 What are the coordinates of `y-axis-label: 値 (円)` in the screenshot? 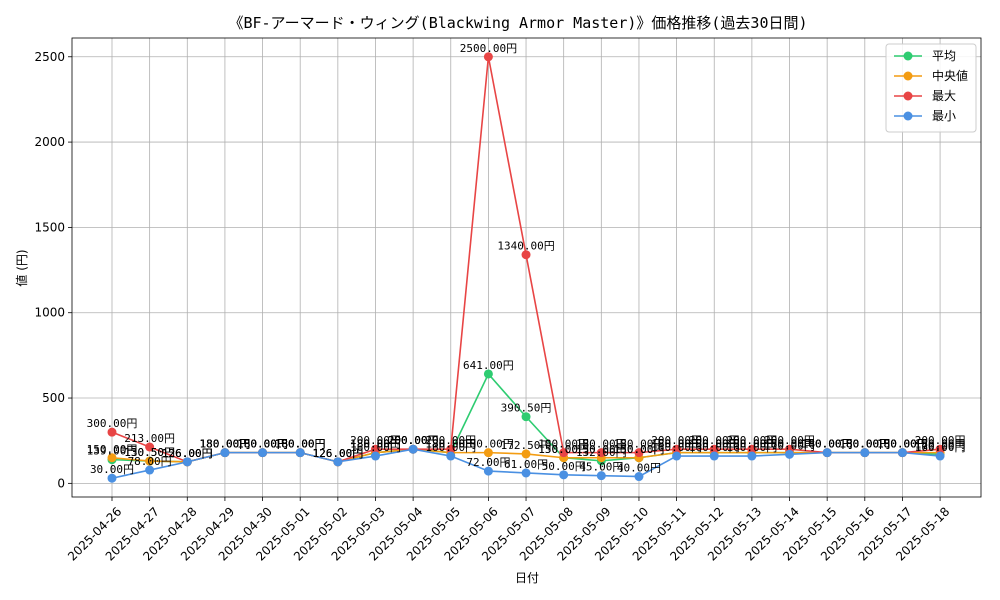 It's located at (21, 267).